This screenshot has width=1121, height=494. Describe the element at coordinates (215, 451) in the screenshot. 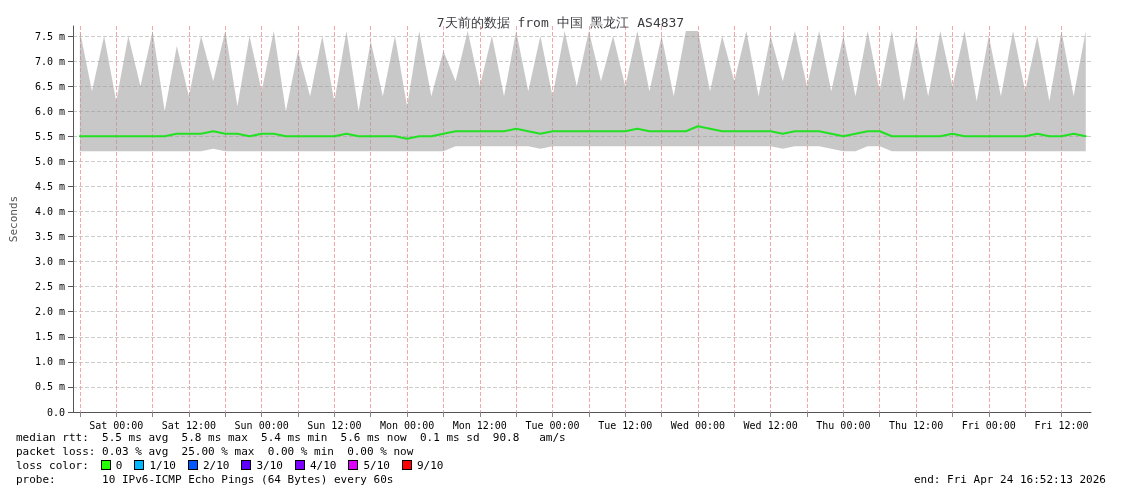

I see `text: packet loss: 0.03 % avg 25.00 % max 0.00 % min 0.00 % now` at that location.